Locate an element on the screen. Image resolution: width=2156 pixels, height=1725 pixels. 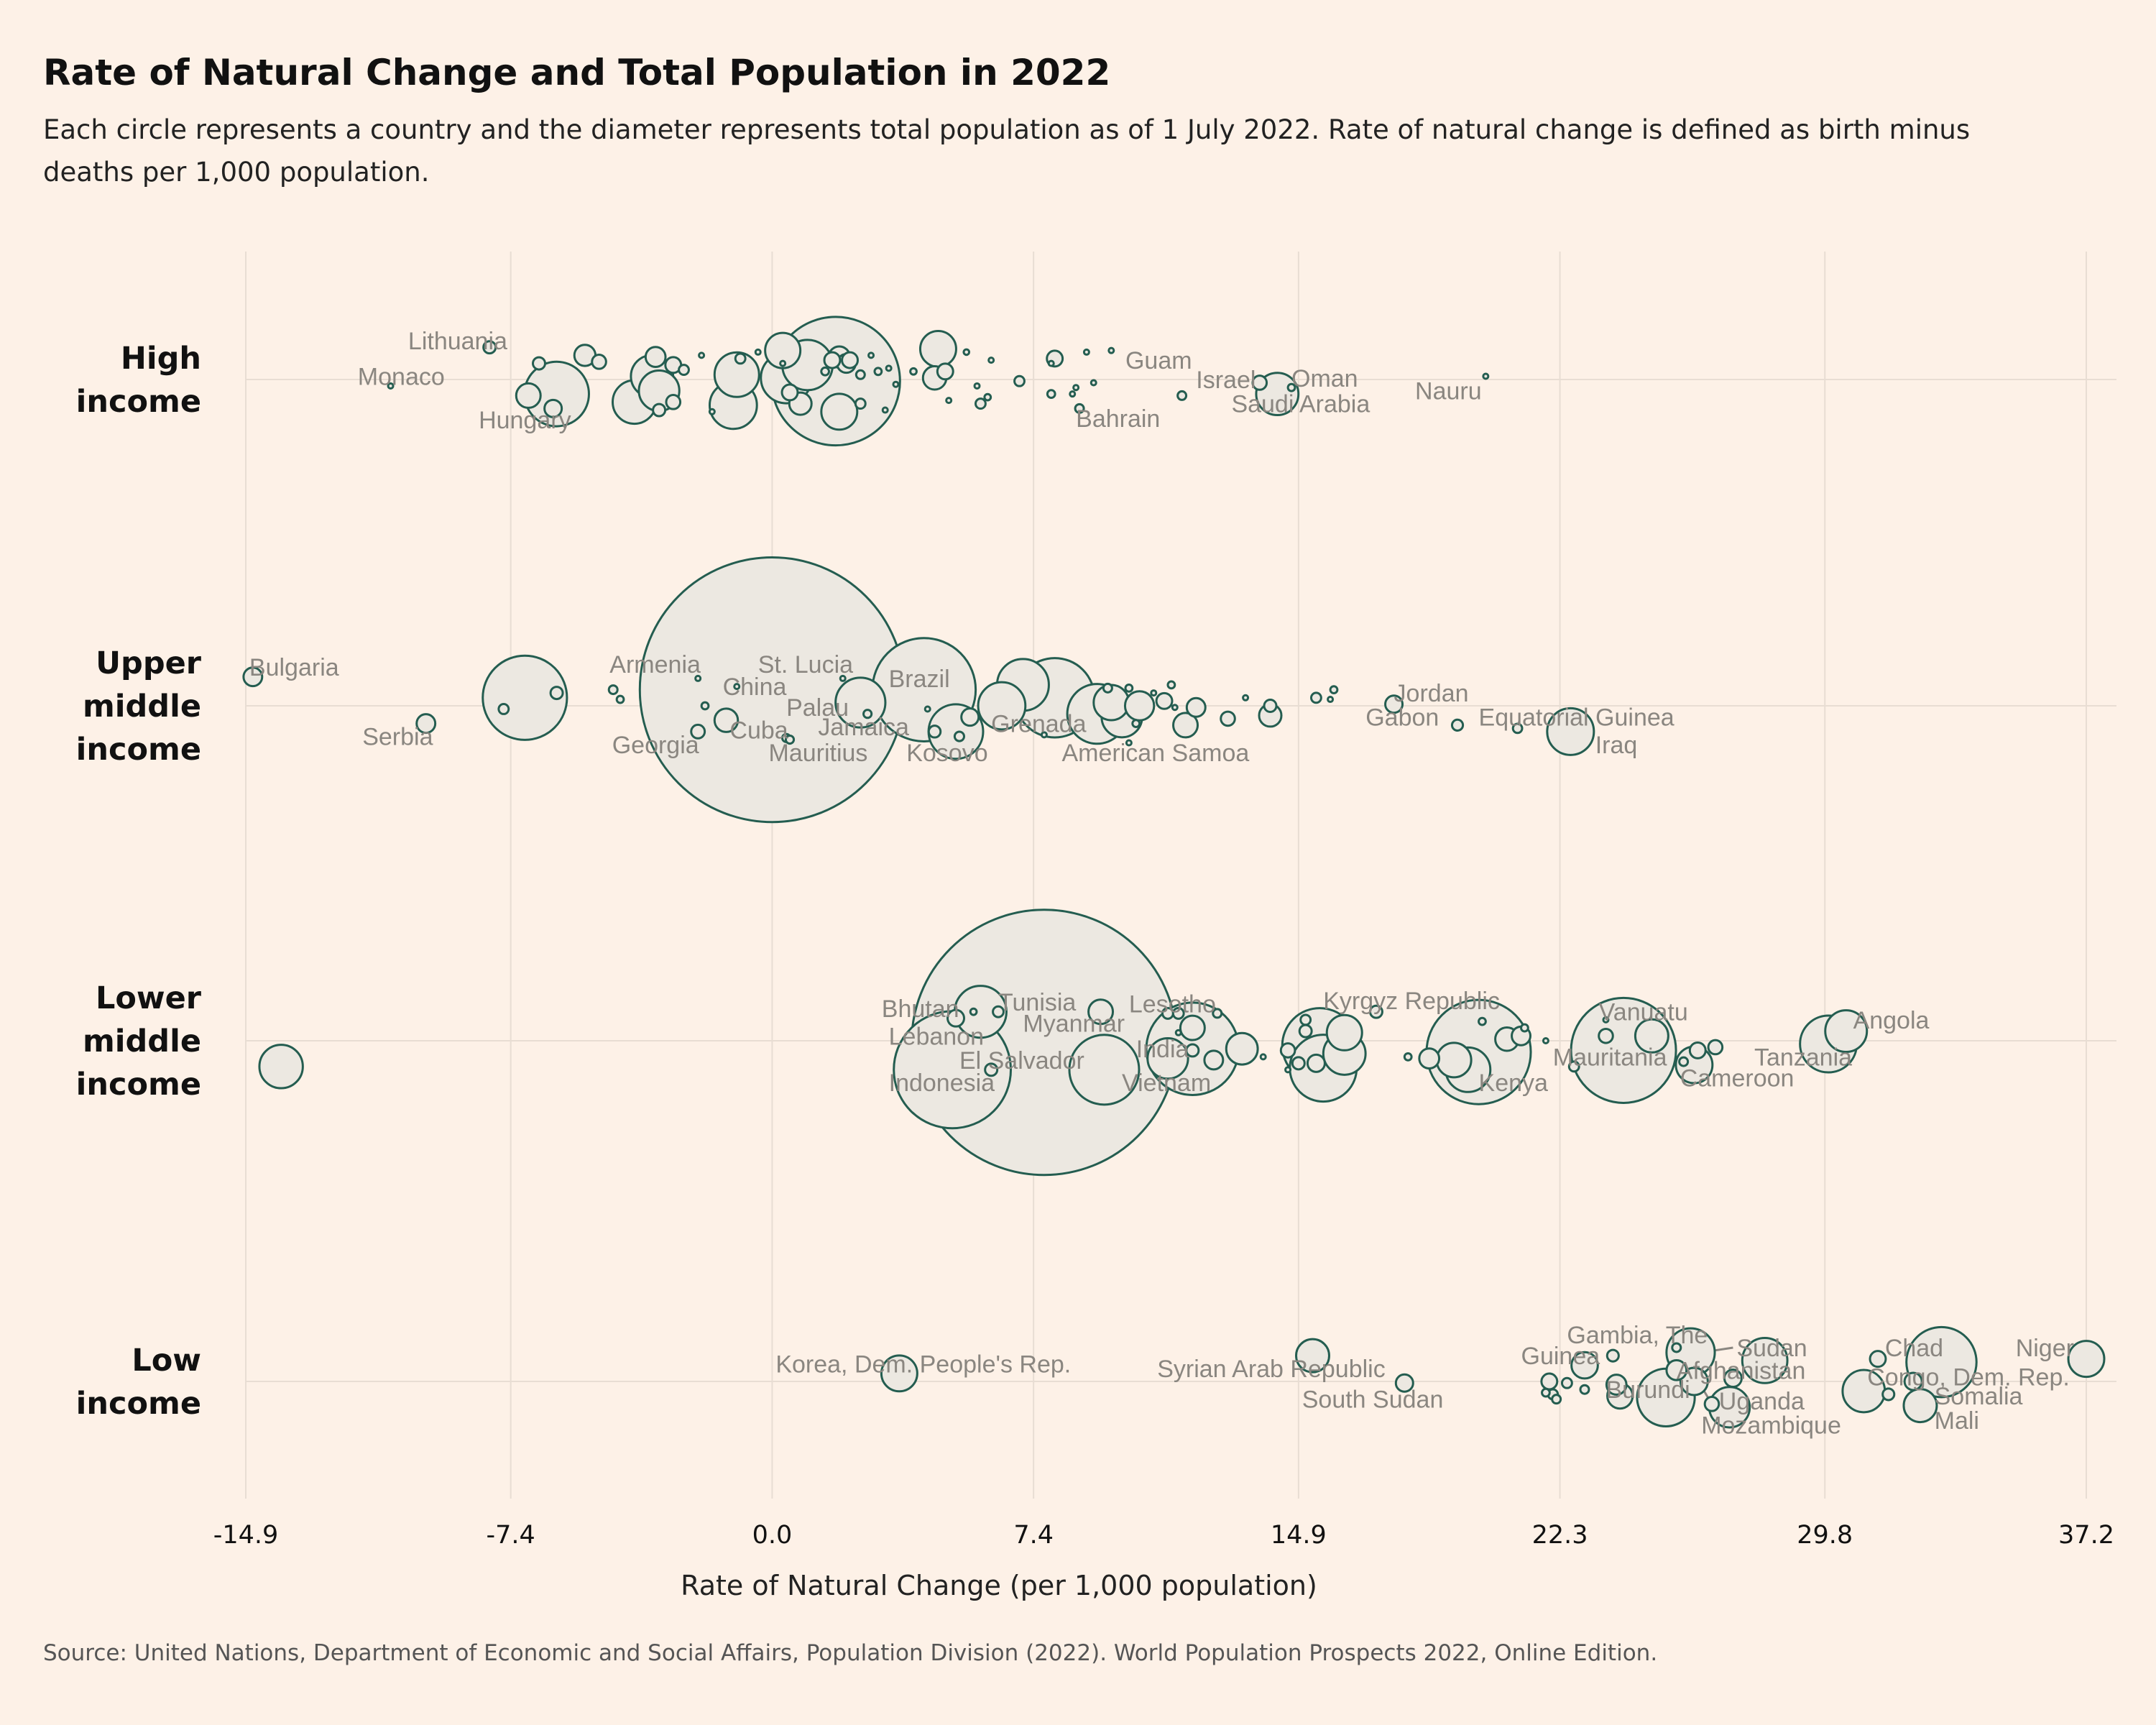
country-label: Vanuatu is located at coordinates (1644, 1012).